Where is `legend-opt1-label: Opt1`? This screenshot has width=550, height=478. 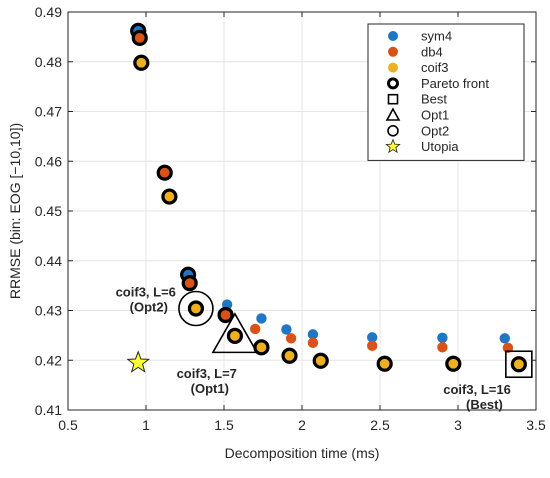 legend-opt1-label: Opt1 is located at coordinates (435, 115).